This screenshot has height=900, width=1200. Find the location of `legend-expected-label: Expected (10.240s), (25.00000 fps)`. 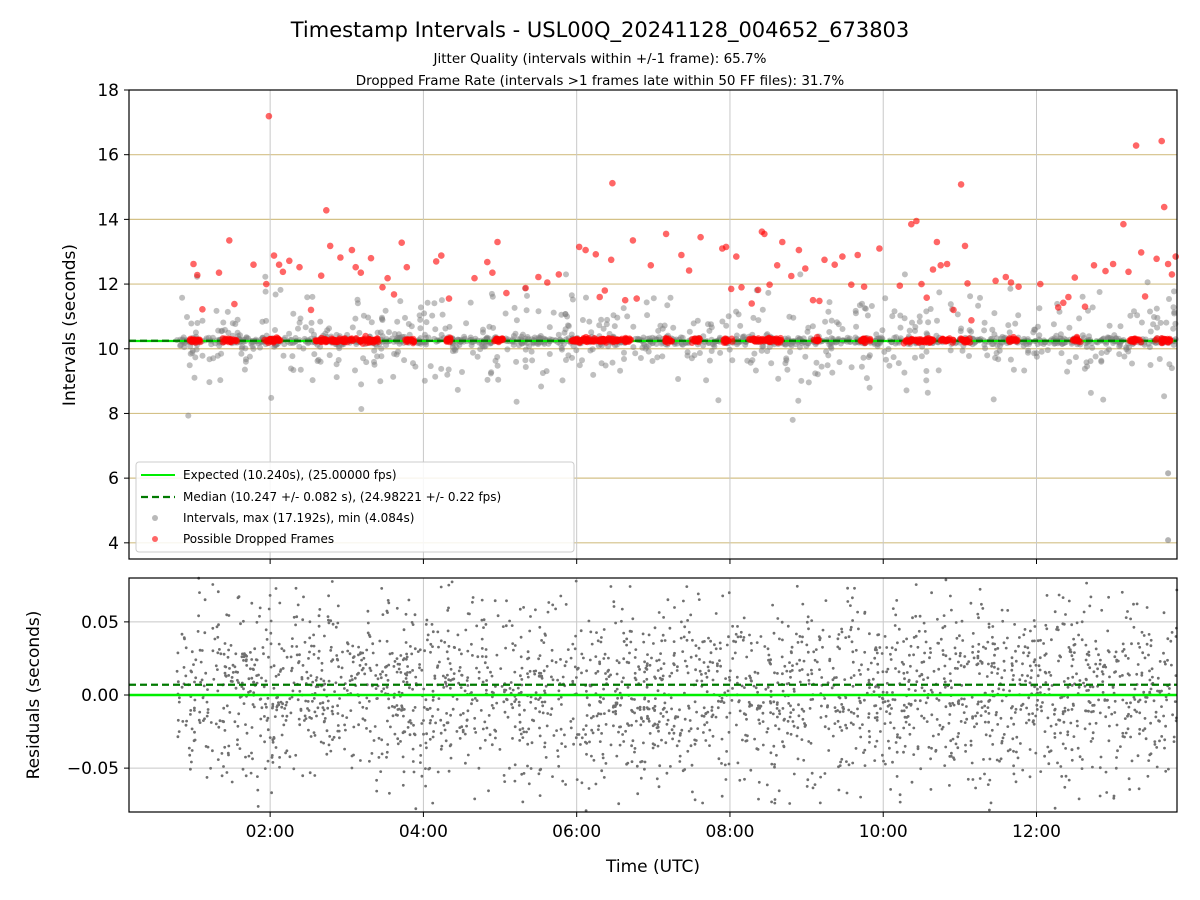

legend-expected-label: Expected (10.240s), (25.00000 fps) is located at coordinates (290, 475).